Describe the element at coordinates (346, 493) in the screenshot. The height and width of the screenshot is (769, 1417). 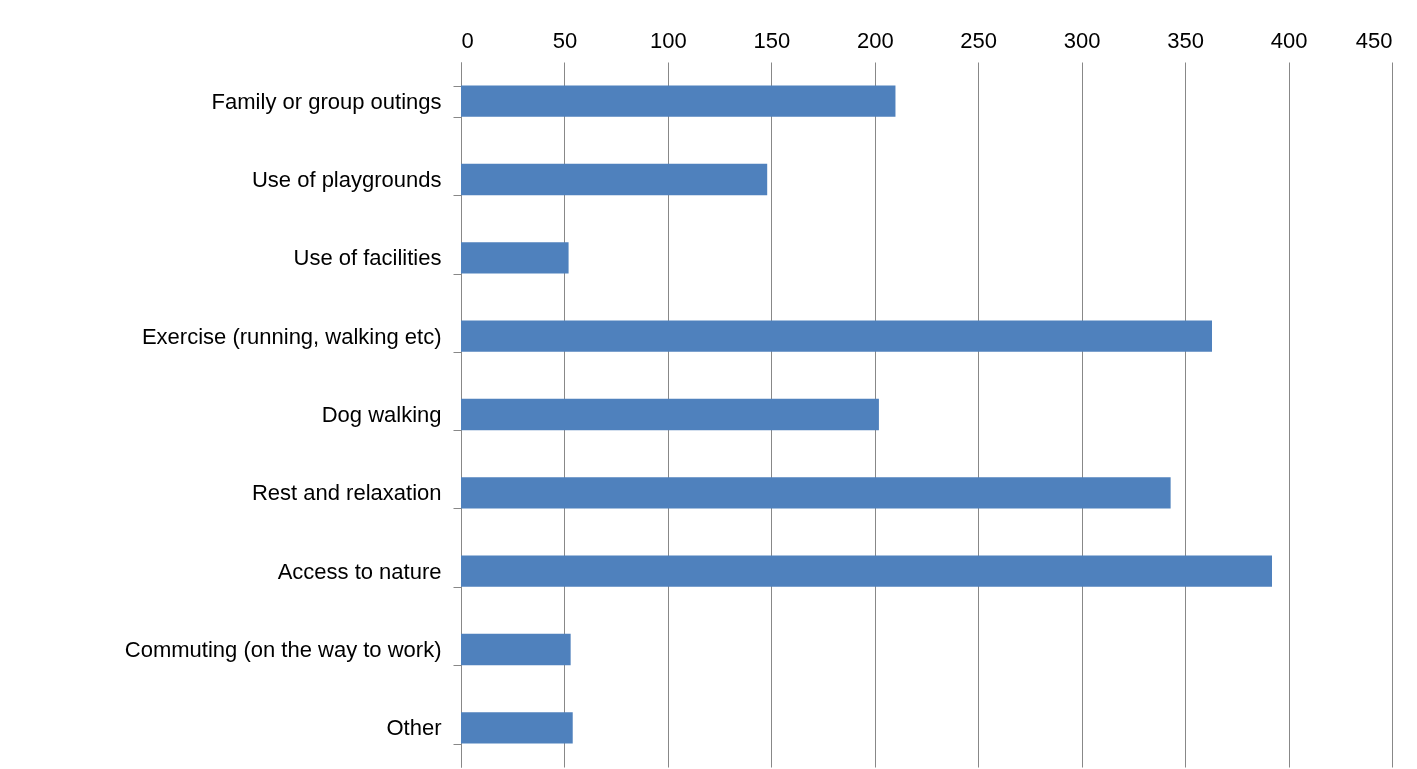
I see `y-tick-label: Rest and relaxation` at that location.